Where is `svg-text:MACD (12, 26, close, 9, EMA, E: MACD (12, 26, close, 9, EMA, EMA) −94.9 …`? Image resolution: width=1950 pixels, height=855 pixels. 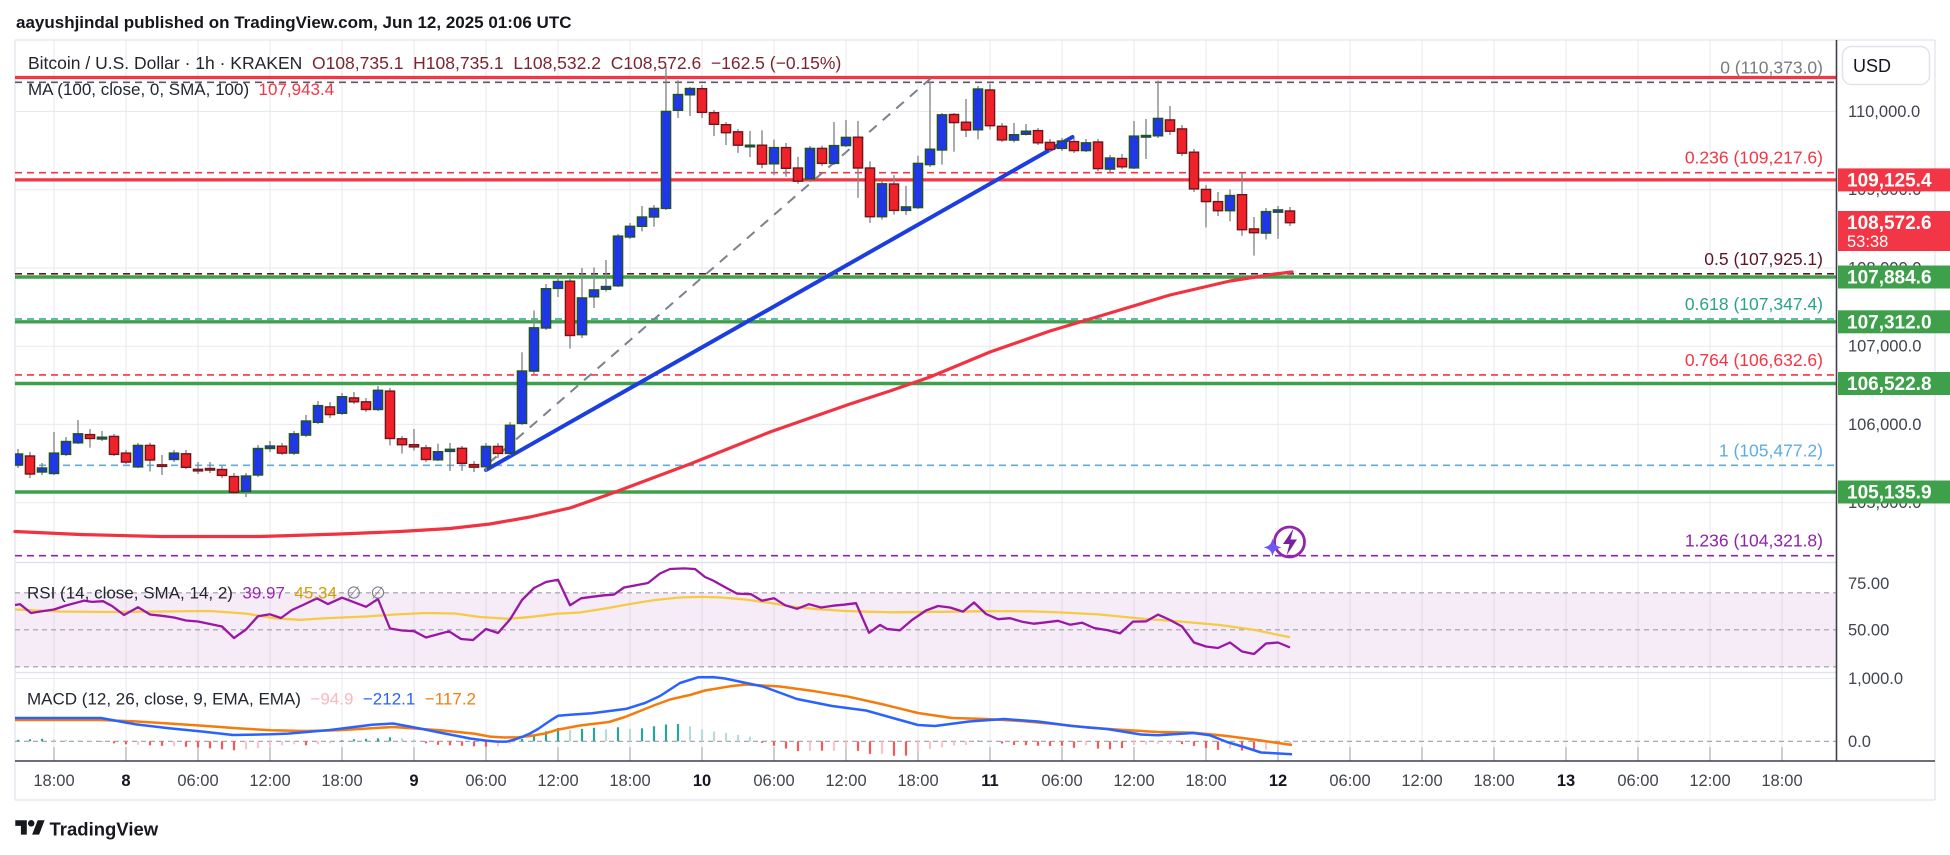
svg-text:MACD (12, 26, close, 9, EMA, E: MACD (12, 26, close, 9, EMA, EMA) −94.9 … is located at coordinates (251, 699).